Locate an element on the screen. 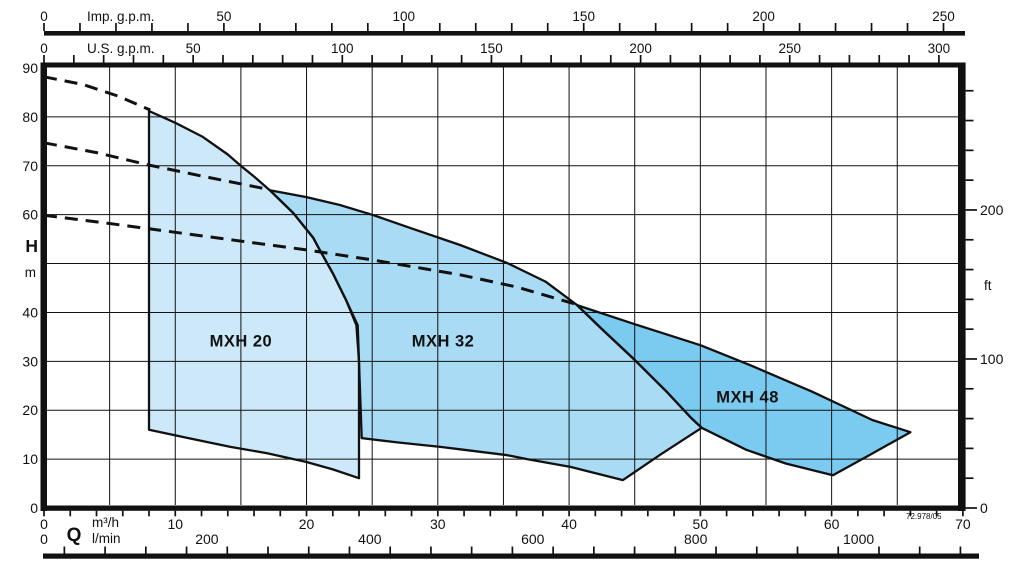 Image resolution: width=1015 pixels, height=580 pixels. lmin-axis-bar is located at coordinates (511, 556).